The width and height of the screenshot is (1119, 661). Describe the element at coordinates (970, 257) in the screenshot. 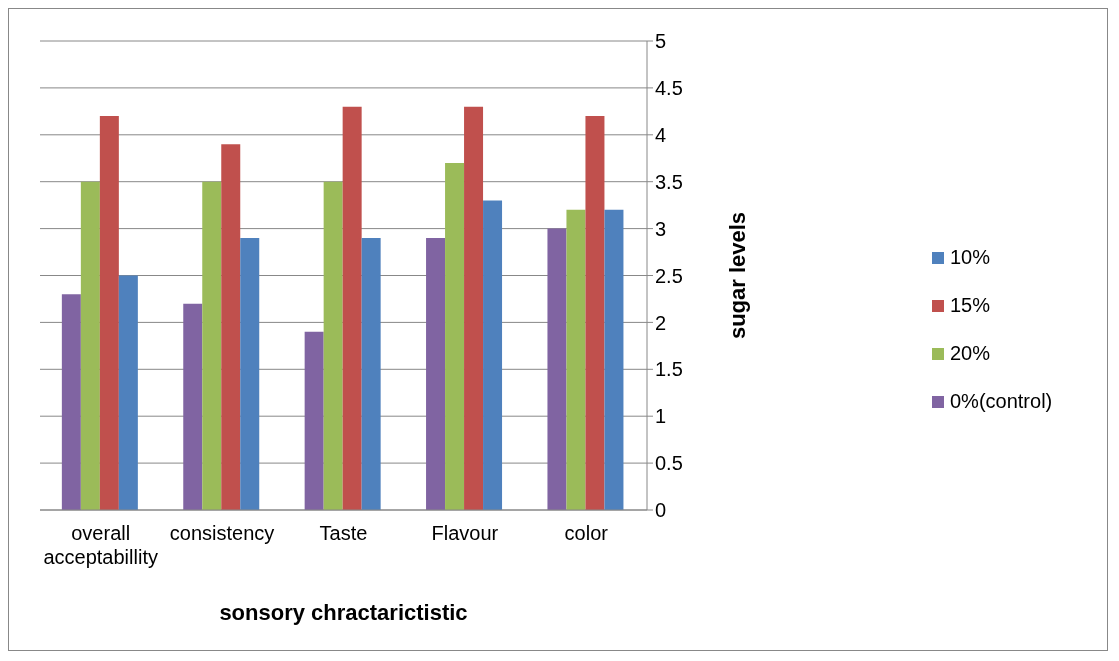

I see `legend-label: 10%` at that location.